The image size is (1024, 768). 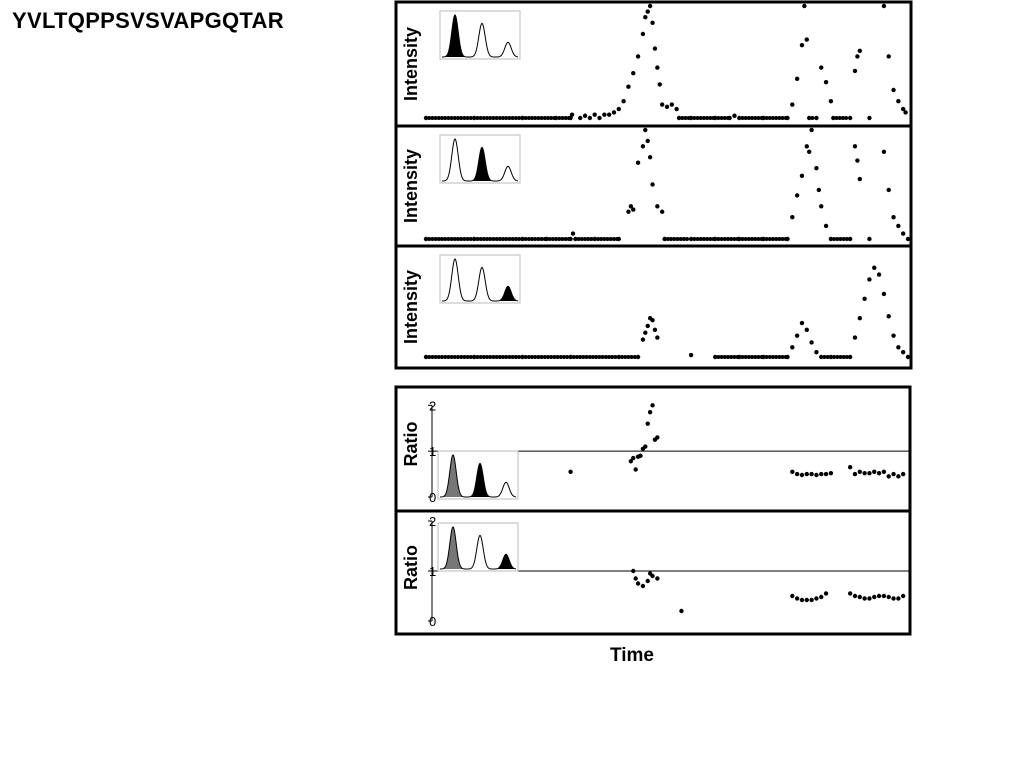 What do you see at coordinates (432, 621) in the screenshot?
I see `y-tick-label: 0` at bounding box center [432, 621].